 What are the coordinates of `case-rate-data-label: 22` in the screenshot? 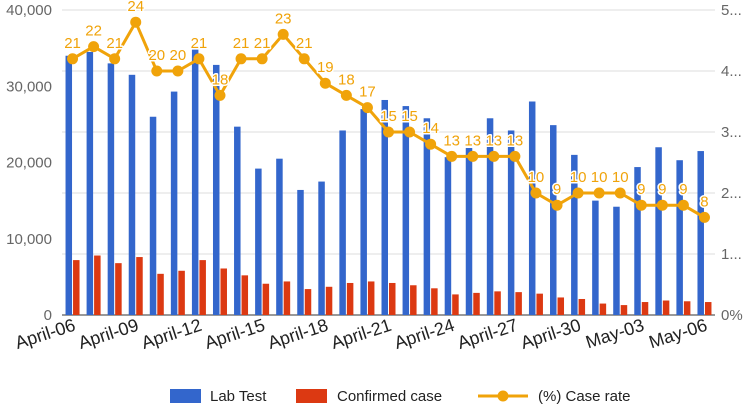 It's located at (93, 31).